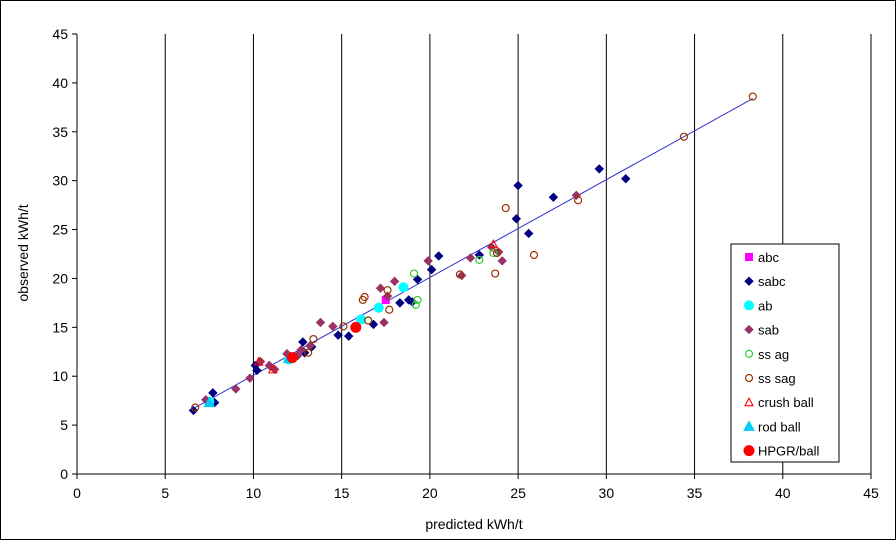  Describe the element at coordinates (64, 474) in the screenshot. I see `y-tick-label: 0` at that location.